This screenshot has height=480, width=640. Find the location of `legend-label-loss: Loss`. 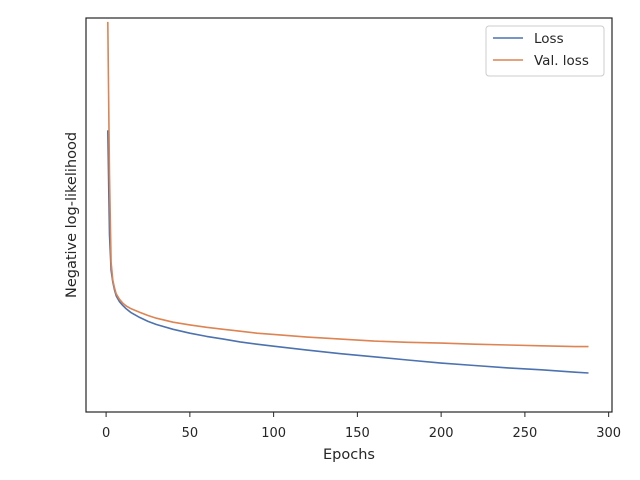

legend-label-loss: Loss is located at coordinates (549, 39).